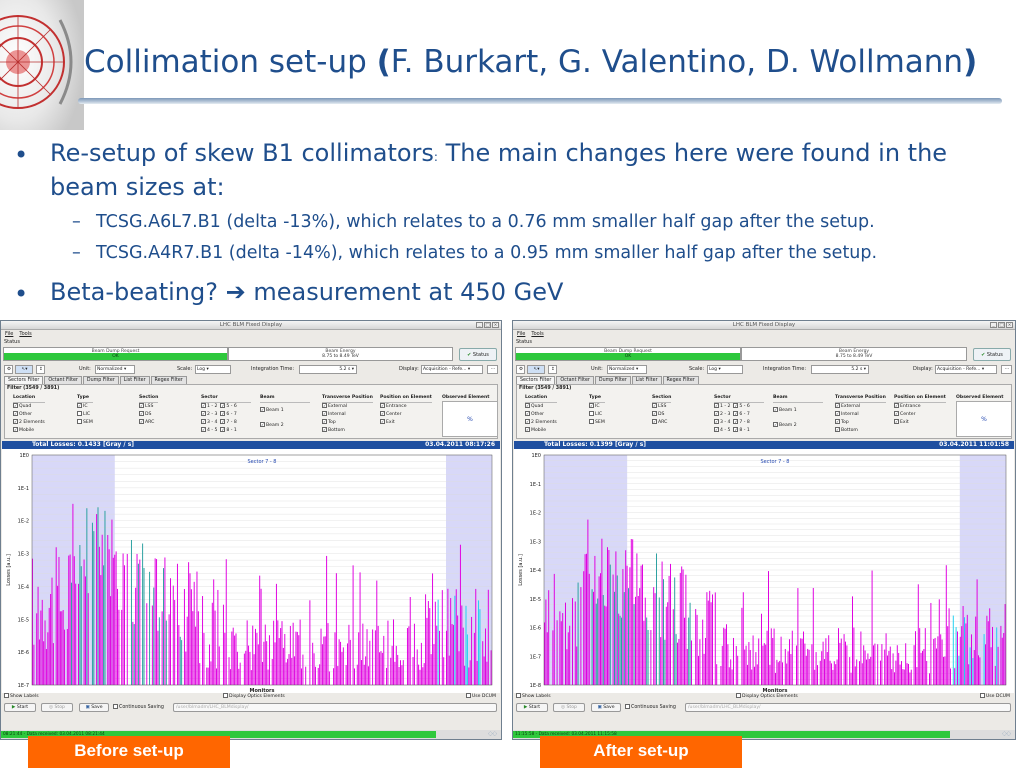  What do you see at coordinates (285, 411) in the screenshot?
I see `filter-option: ✓ Beam 1` at bounding box center [285, 411].